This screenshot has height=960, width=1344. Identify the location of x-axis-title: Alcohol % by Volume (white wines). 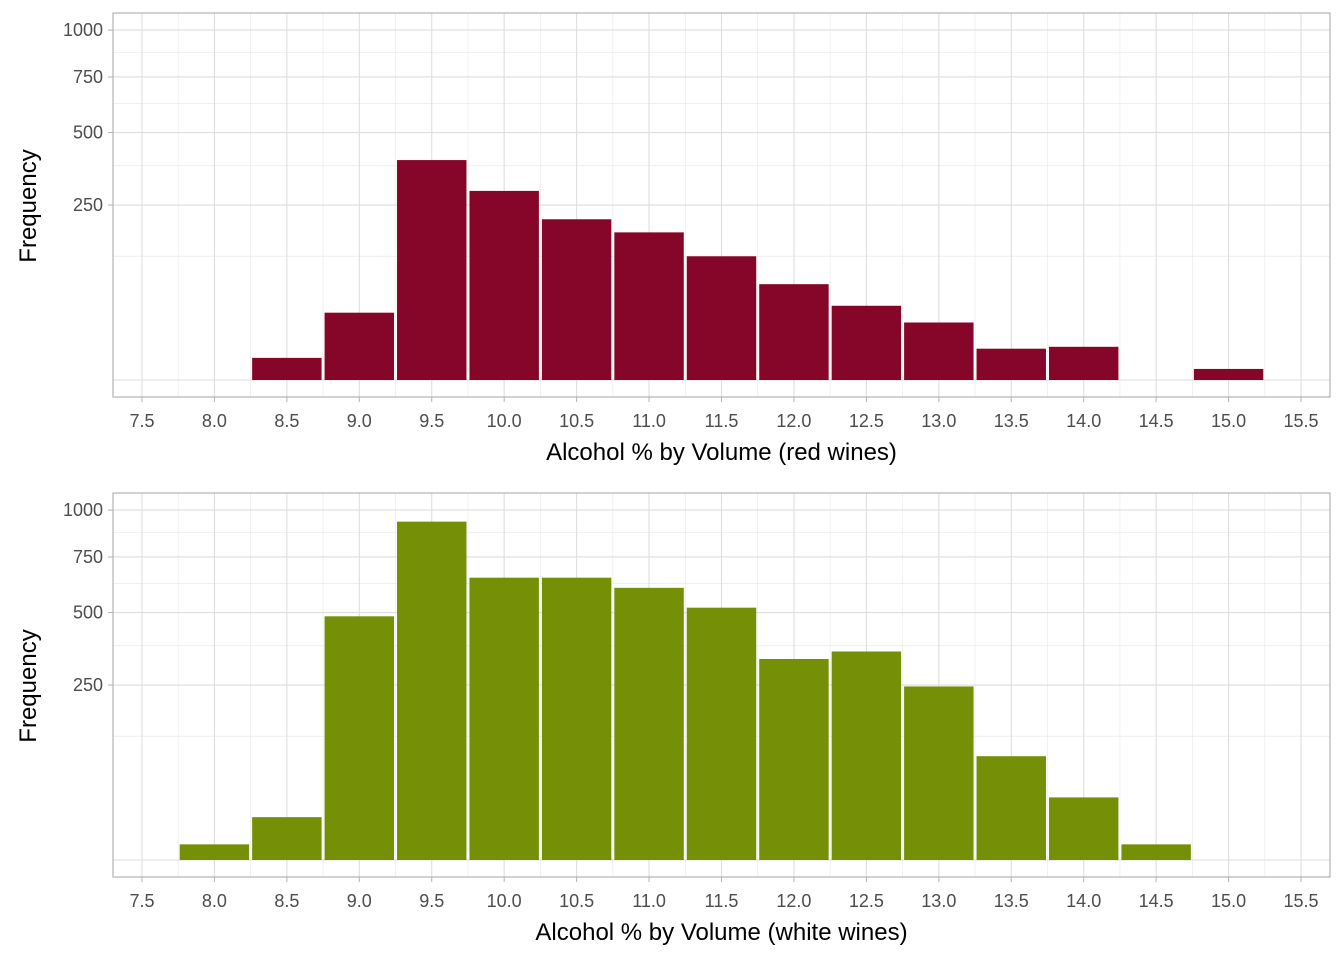
(721, 932).